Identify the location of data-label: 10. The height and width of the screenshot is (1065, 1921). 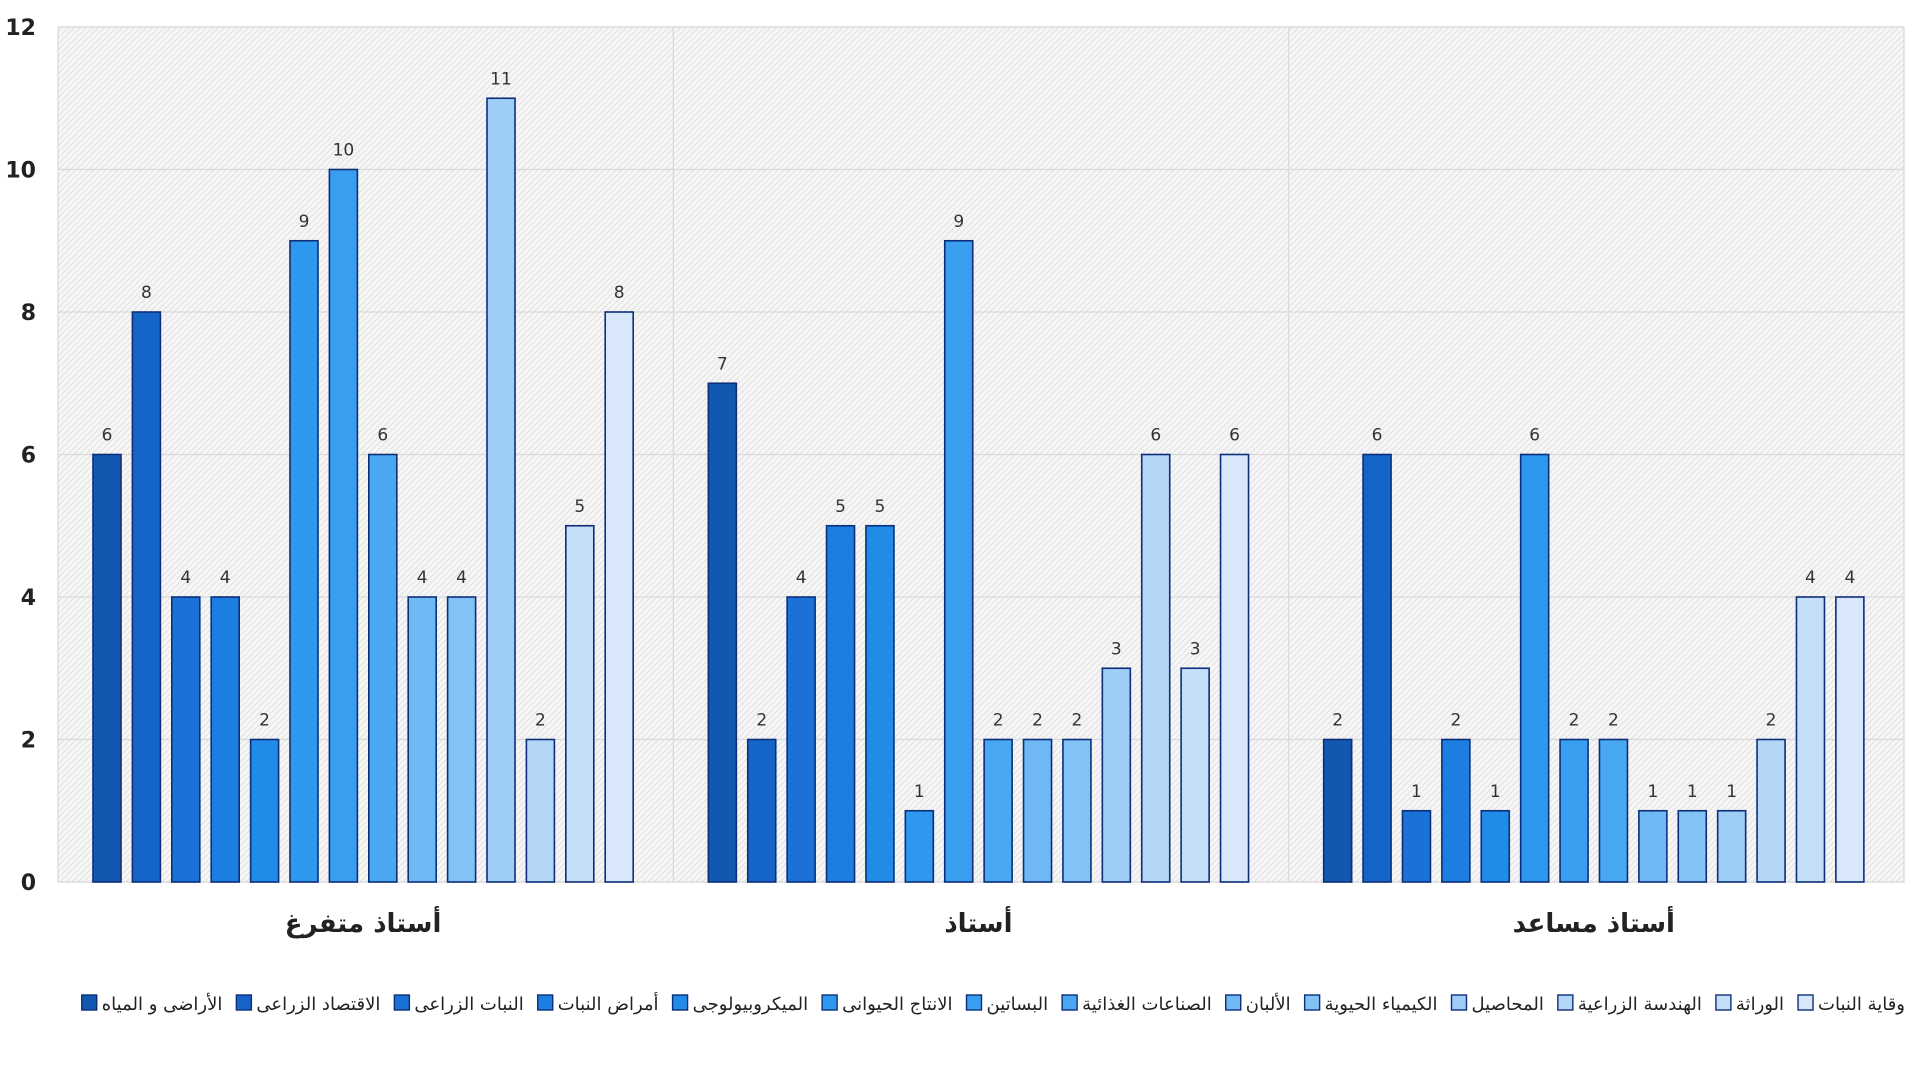
(344, 151).